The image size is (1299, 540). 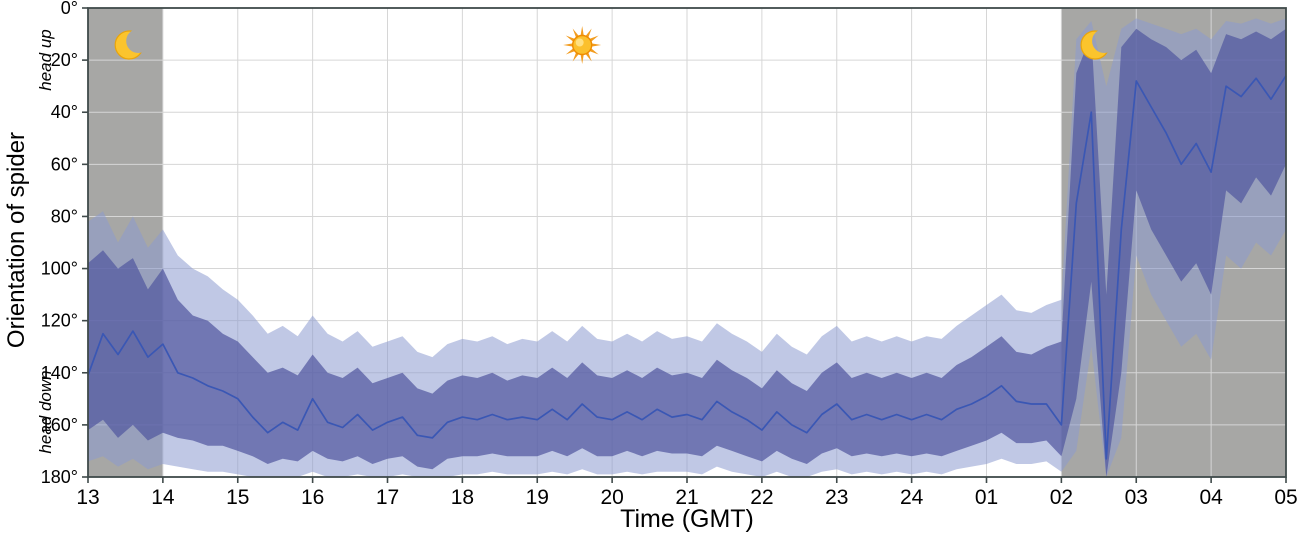 I want to click on y-tick-label: 0°, so click(x=69, y=9).